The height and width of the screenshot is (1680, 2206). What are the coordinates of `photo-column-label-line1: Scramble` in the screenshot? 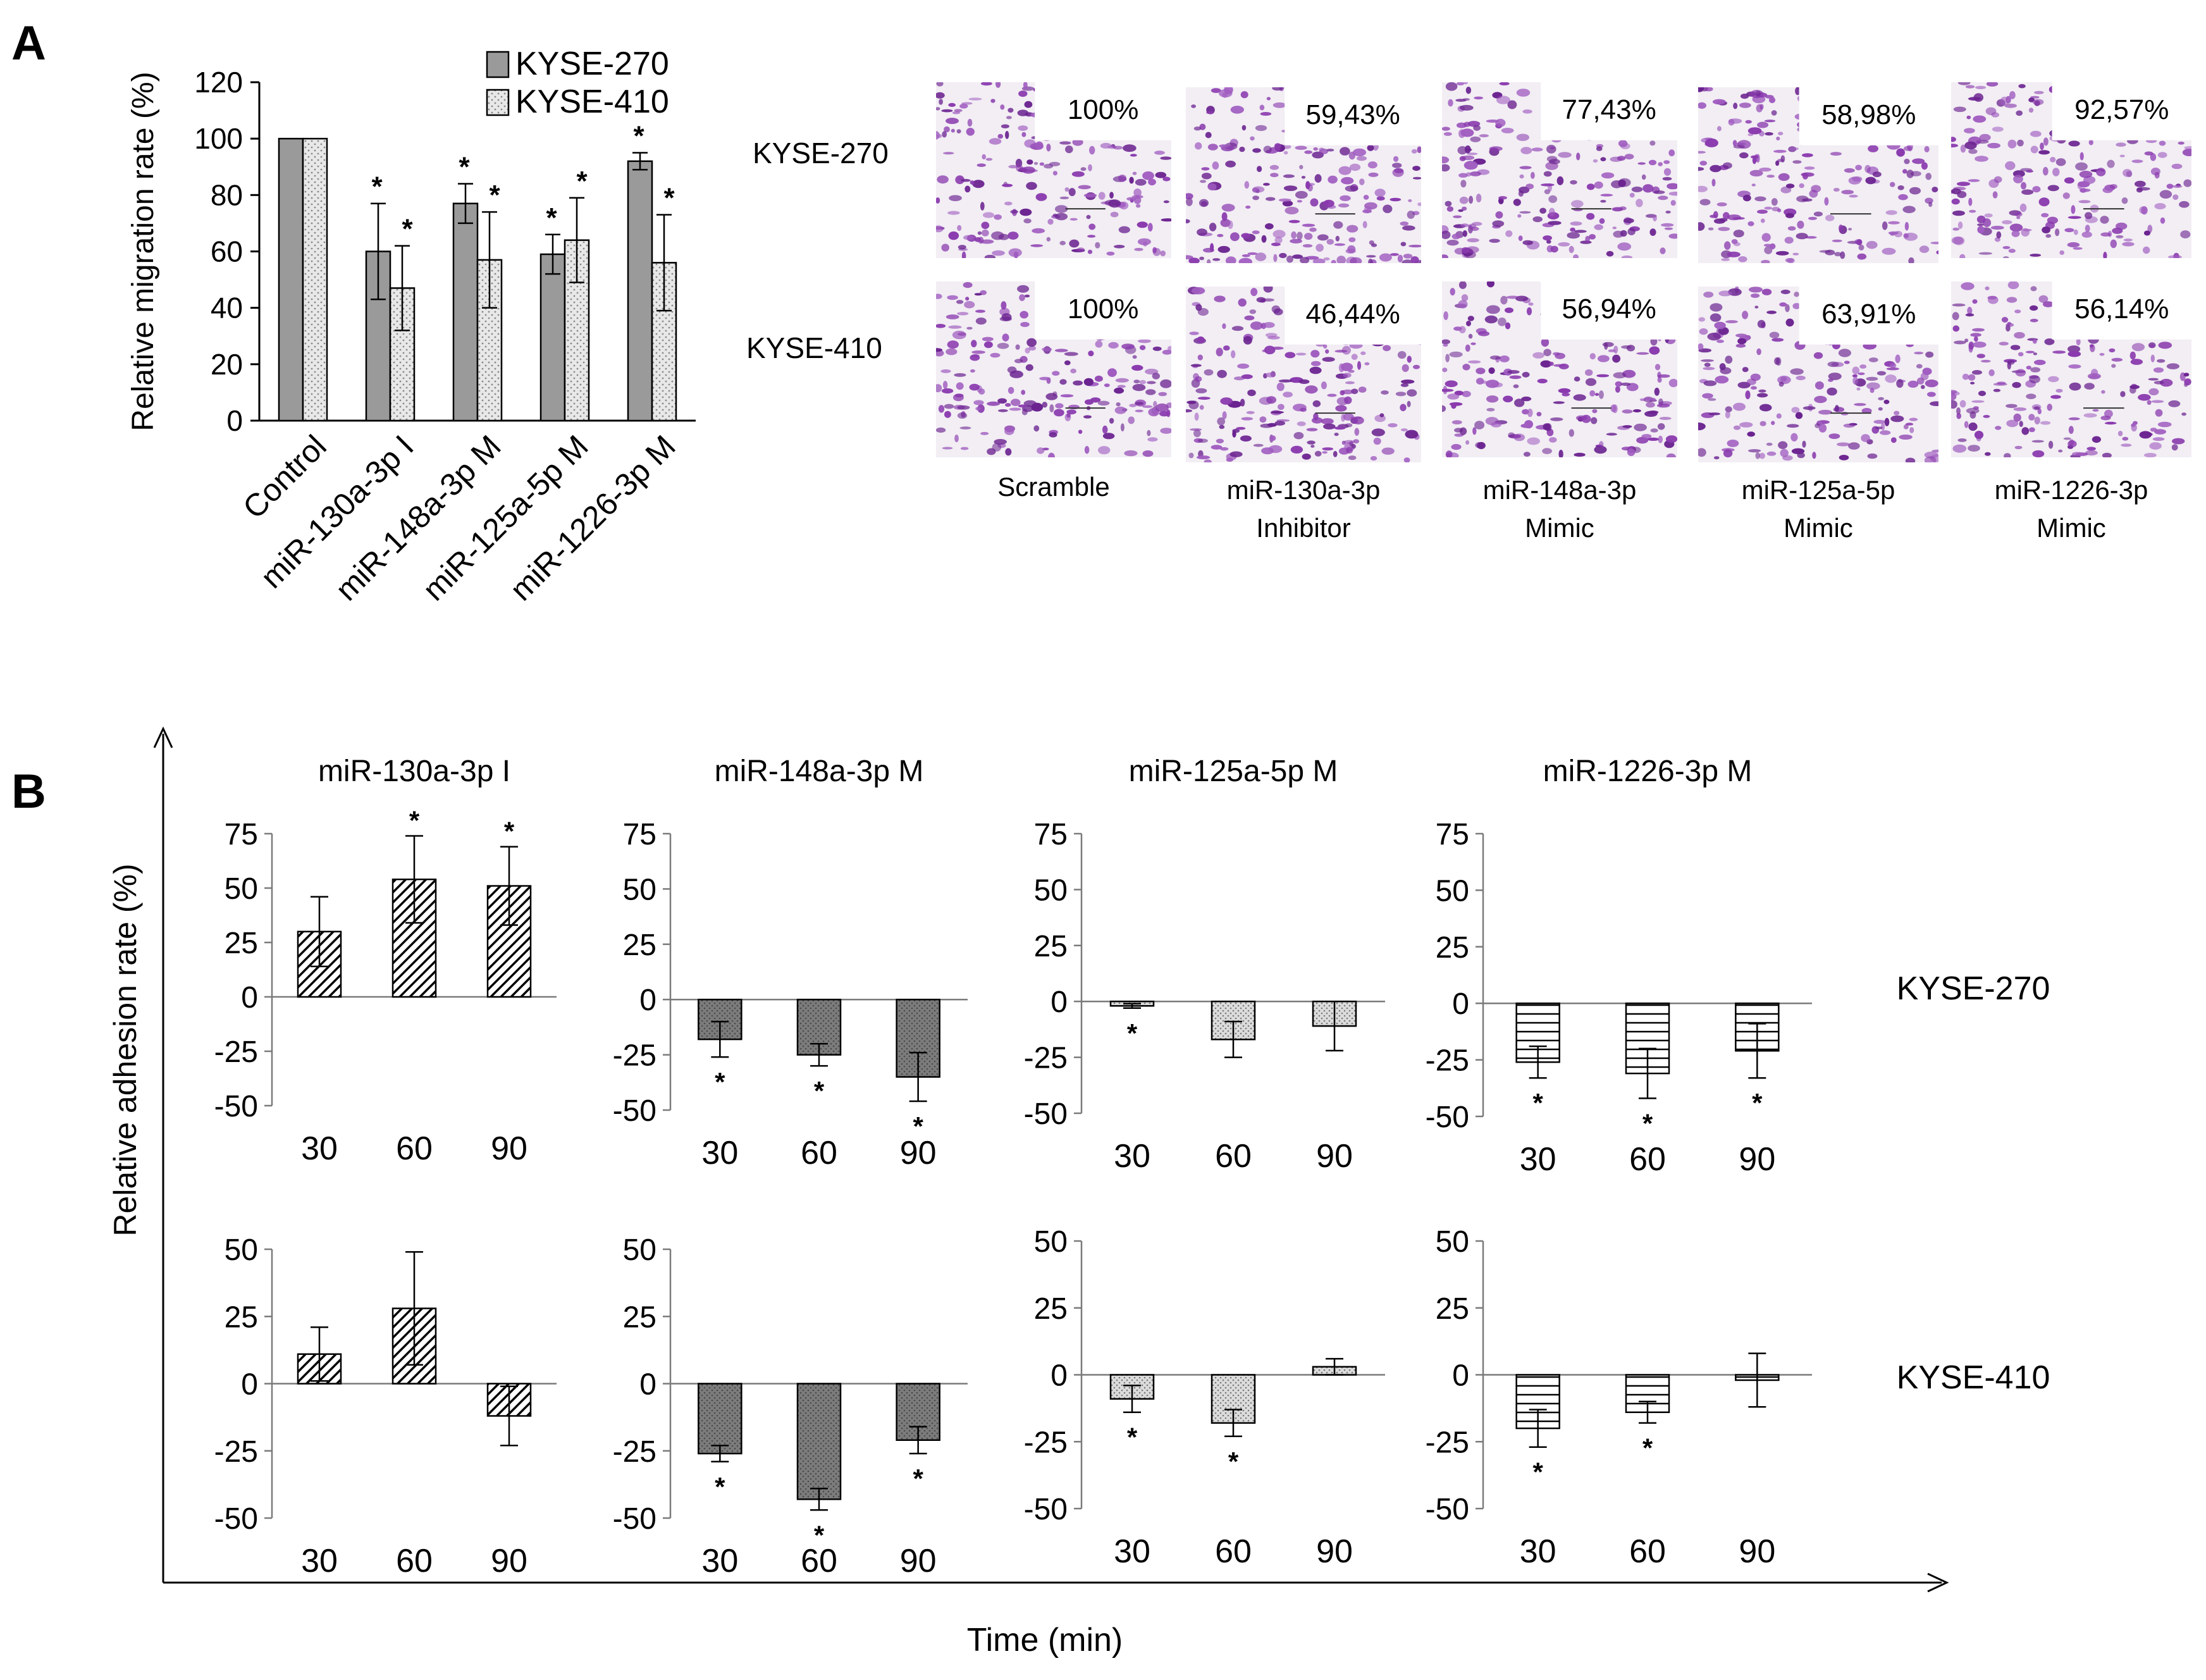 It's located at (1053, 487).